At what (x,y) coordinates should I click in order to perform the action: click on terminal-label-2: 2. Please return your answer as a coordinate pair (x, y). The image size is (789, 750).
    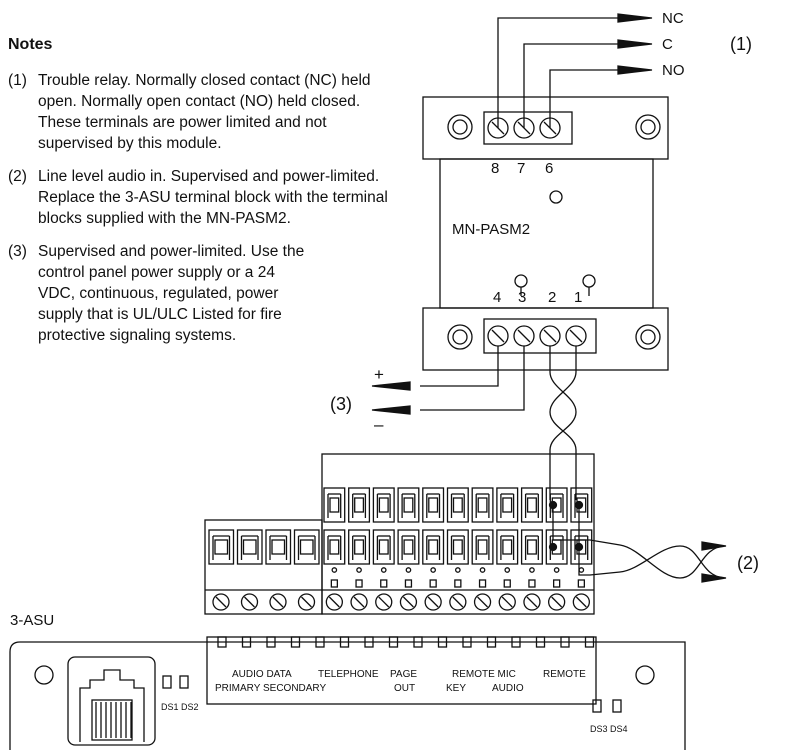
    Looking at the image, I should click on (552, 297).